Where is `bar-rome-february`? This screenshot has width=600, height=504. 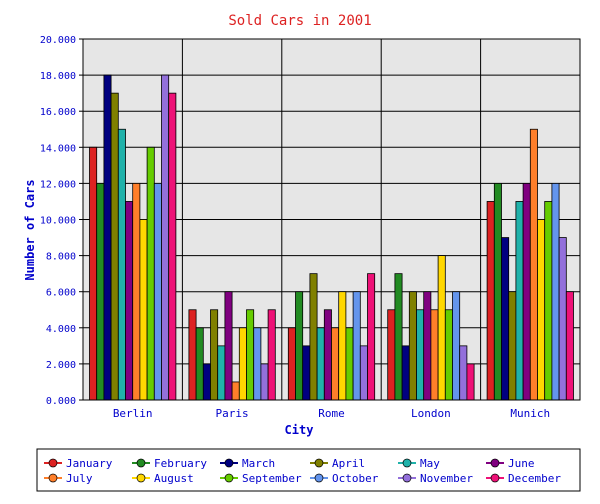
bar-rome-february is located at coordinates (299, 346).